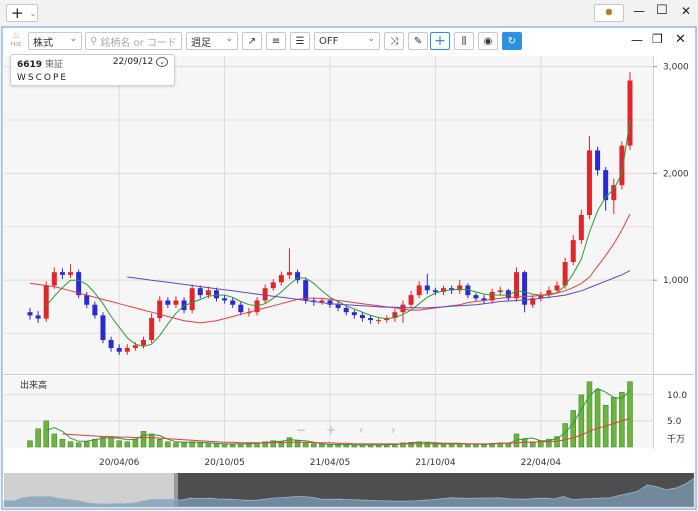  I want to click on search-box: ⚲ 銘柄名 or コード, so click(133, 41).